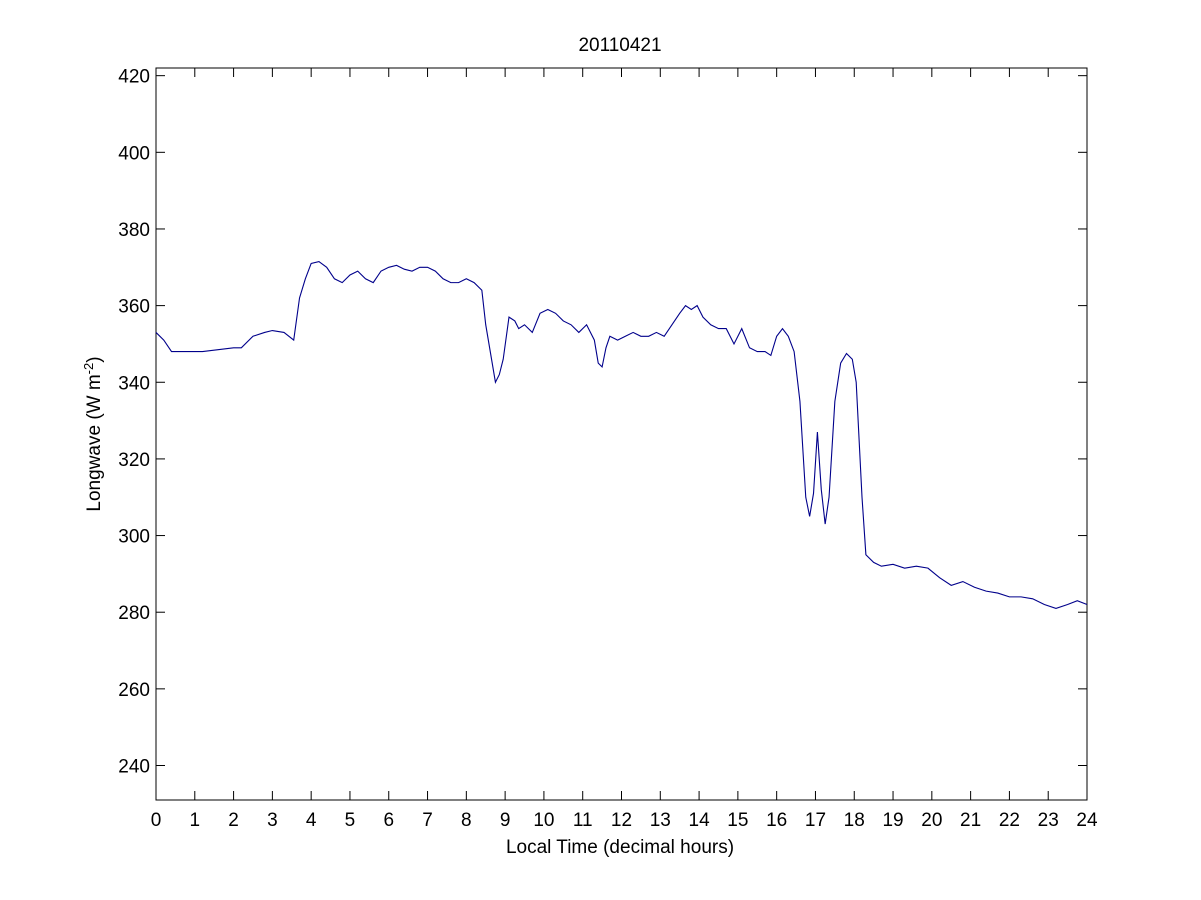 Image resolution: width=1201 pixels, height=900 pixels. I want to click on y-tick-label: 360, so click(134, 307).